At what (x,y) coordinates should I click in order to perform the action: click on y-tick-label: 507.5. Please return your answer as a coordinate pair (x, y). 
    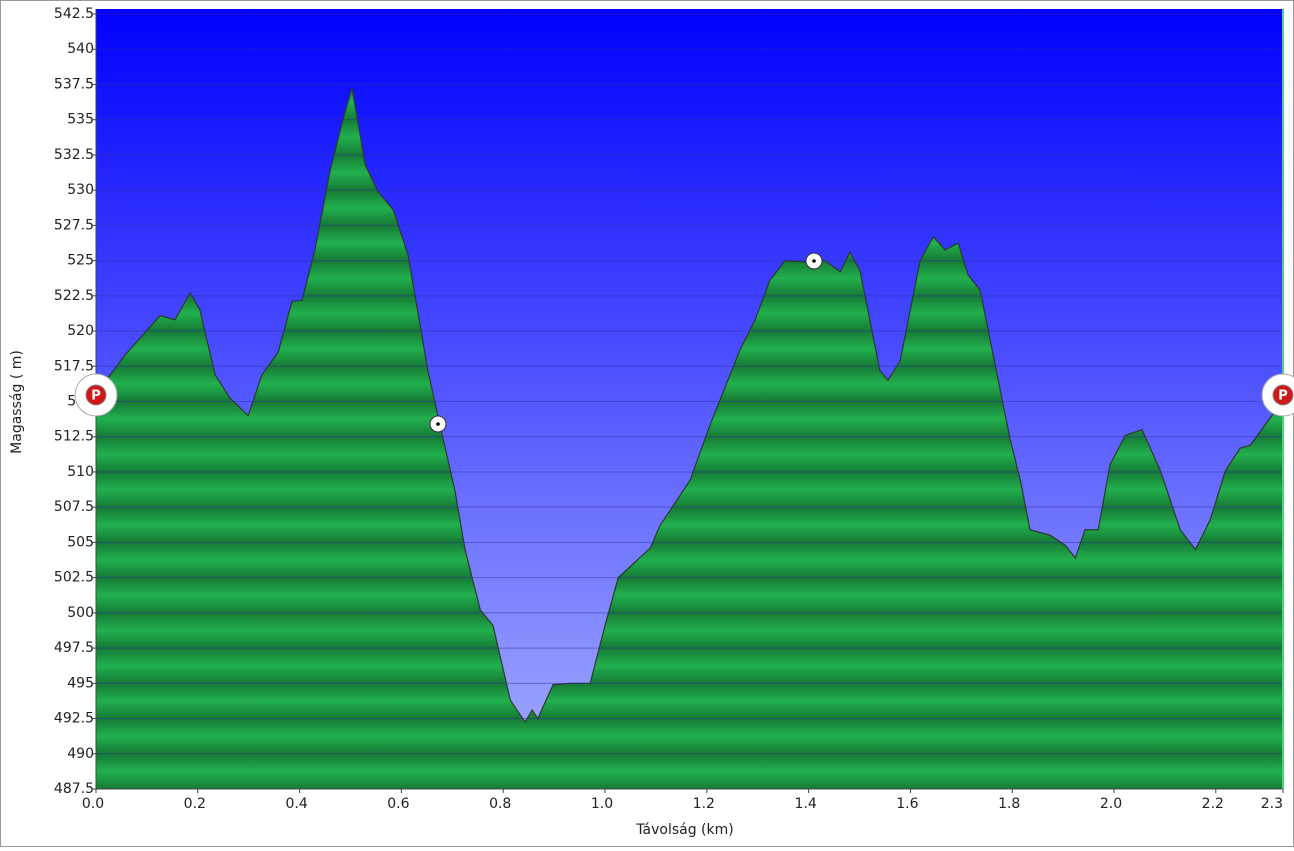
    Looking at the image, I should click on (74, 507).